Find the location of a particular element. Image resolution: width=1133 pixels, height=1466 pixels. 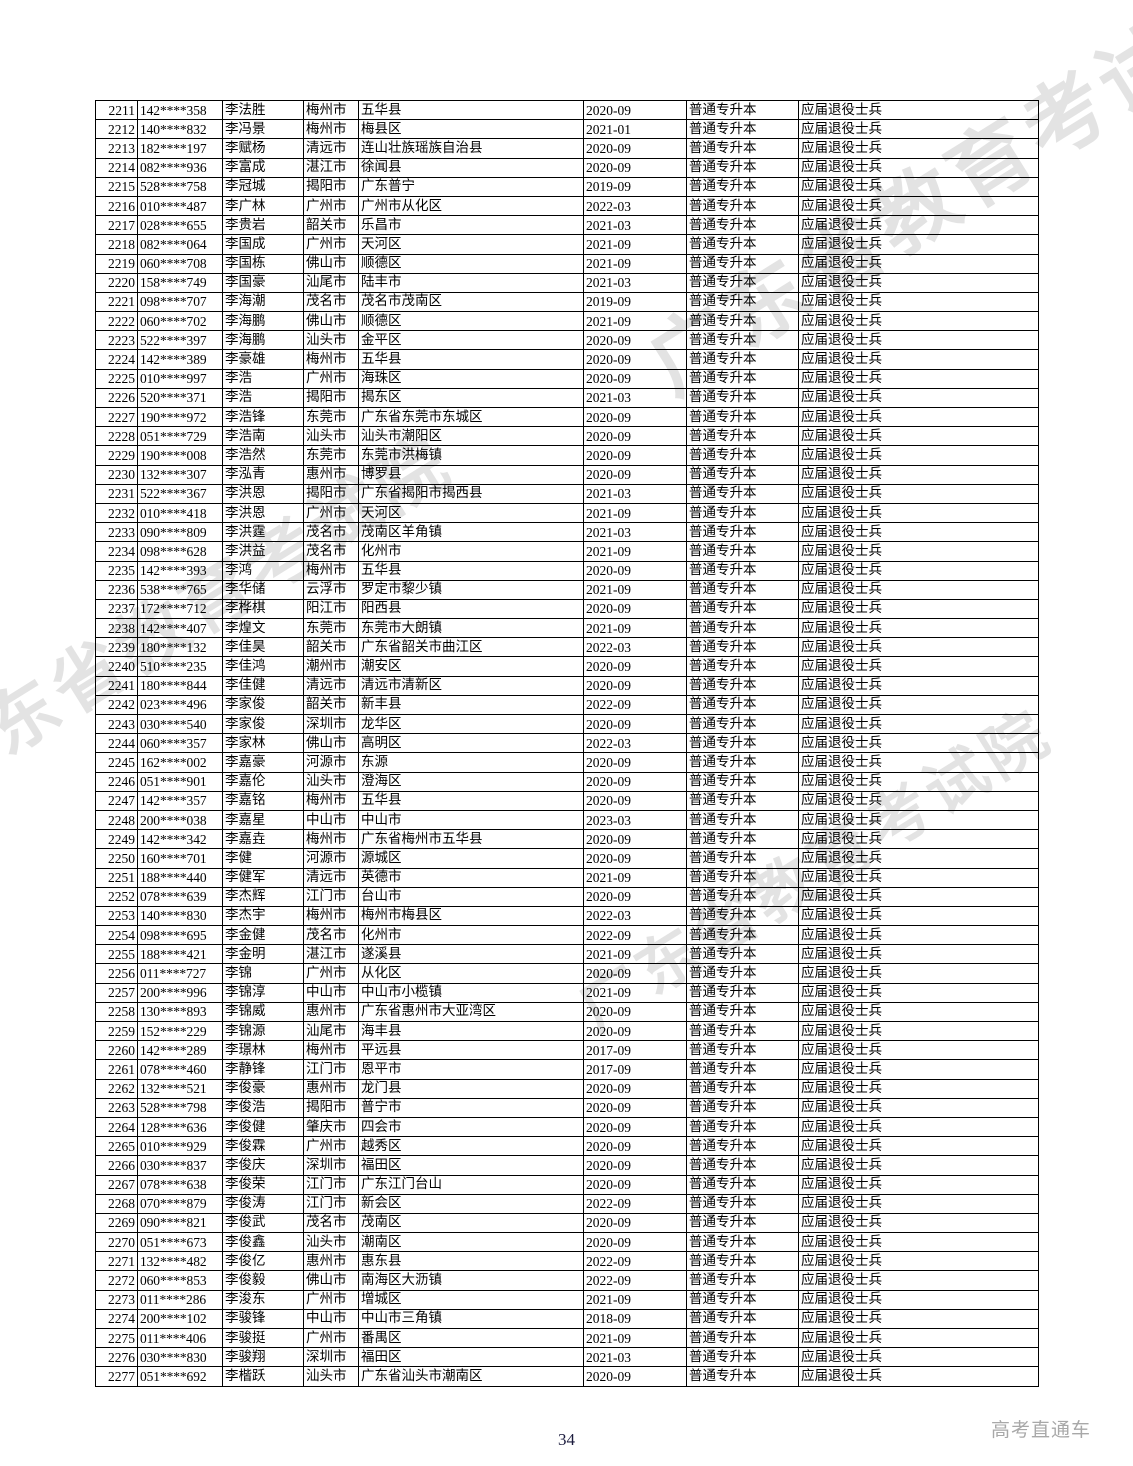

row-city: 河源市 is located at coordinates (331, 858).